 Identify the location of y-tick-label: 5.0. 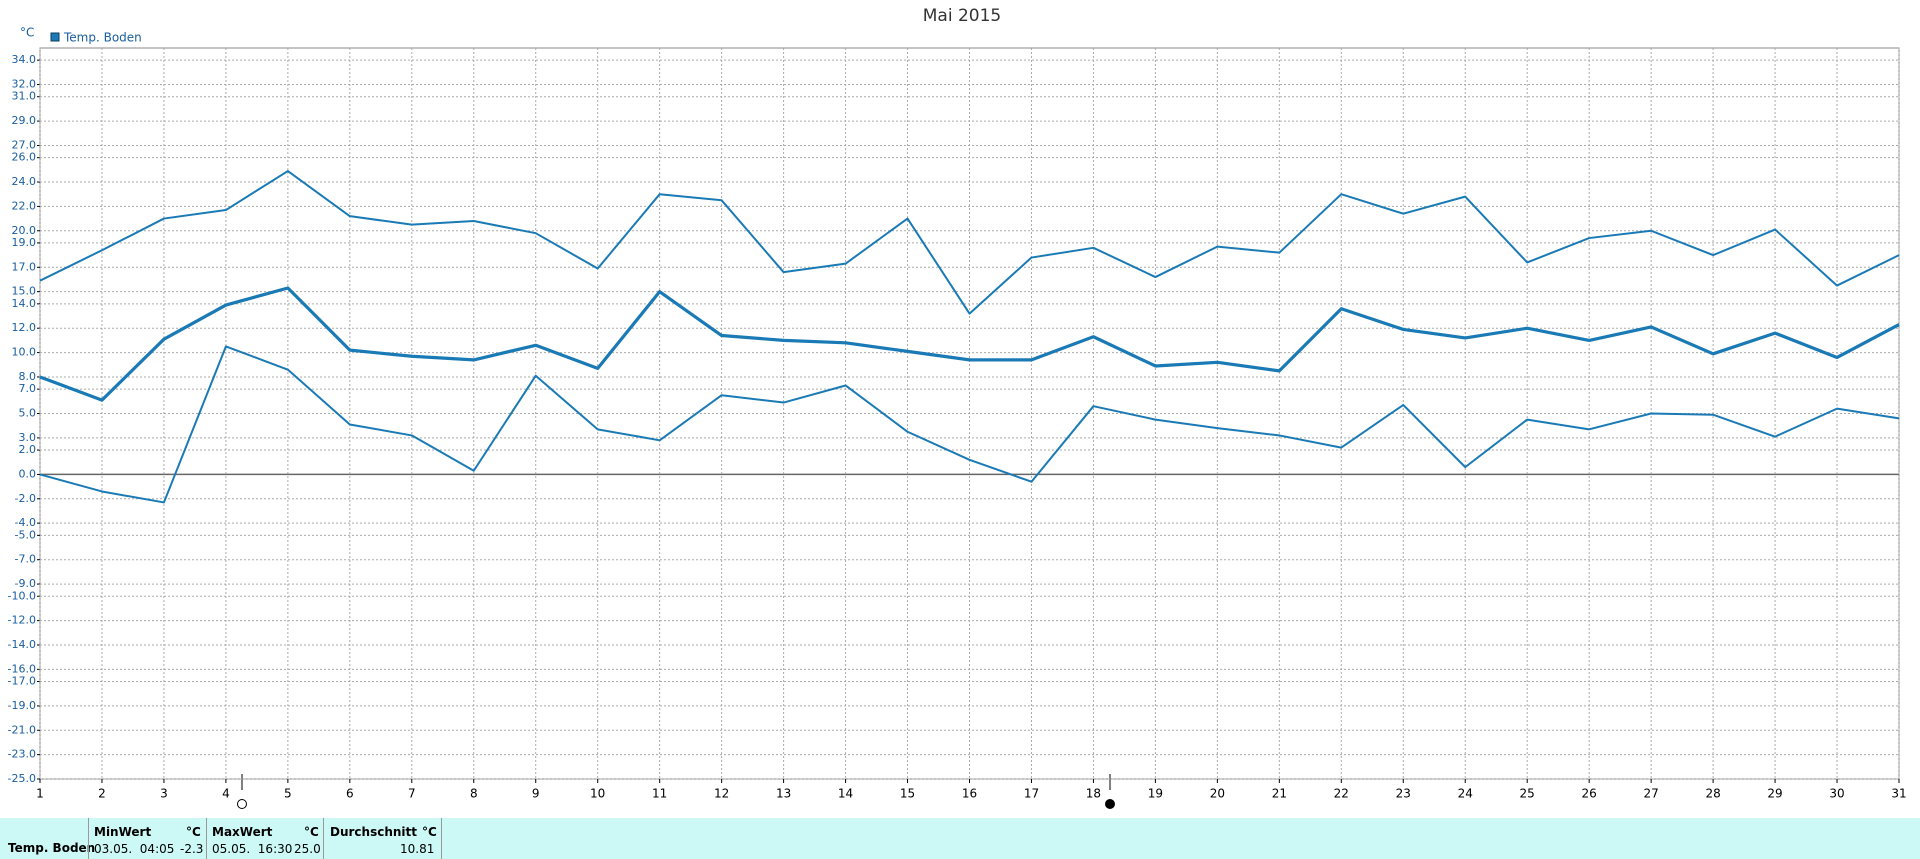
(28, 413).